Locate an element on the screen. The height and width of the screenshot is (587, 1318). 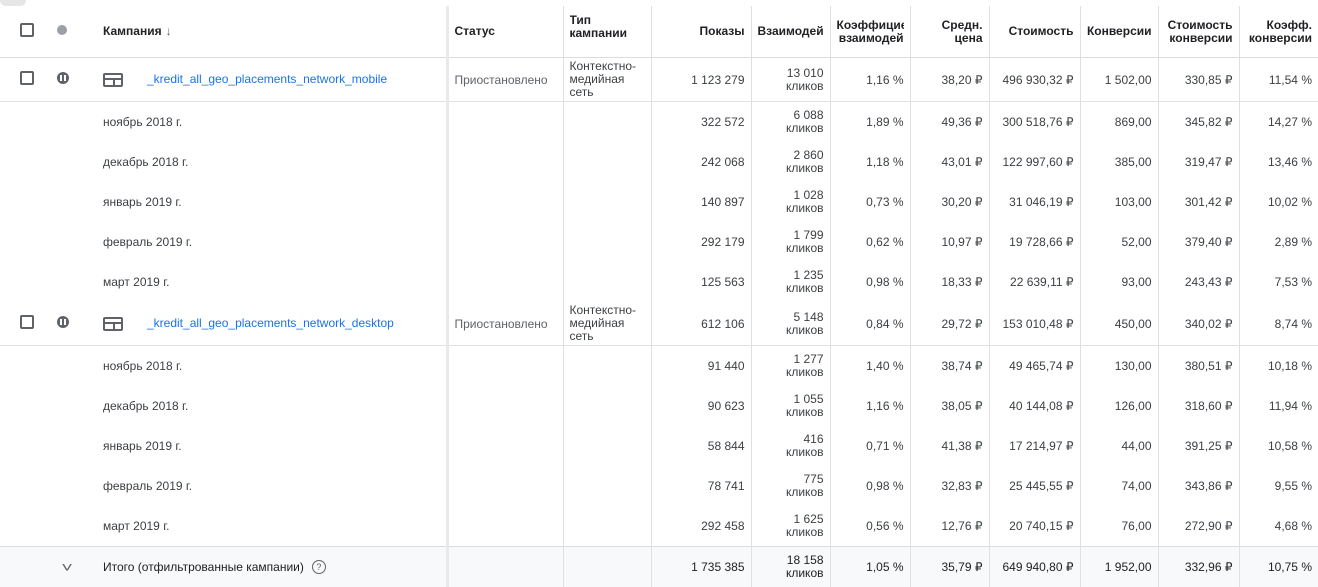
total-interactions-unit: кликов is located at coordinates (791, 573).